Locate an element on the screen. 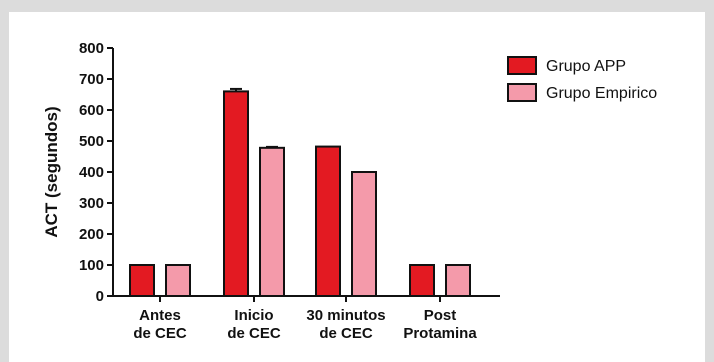  y-tick-label: 800 is located at coordinates (91, 48).